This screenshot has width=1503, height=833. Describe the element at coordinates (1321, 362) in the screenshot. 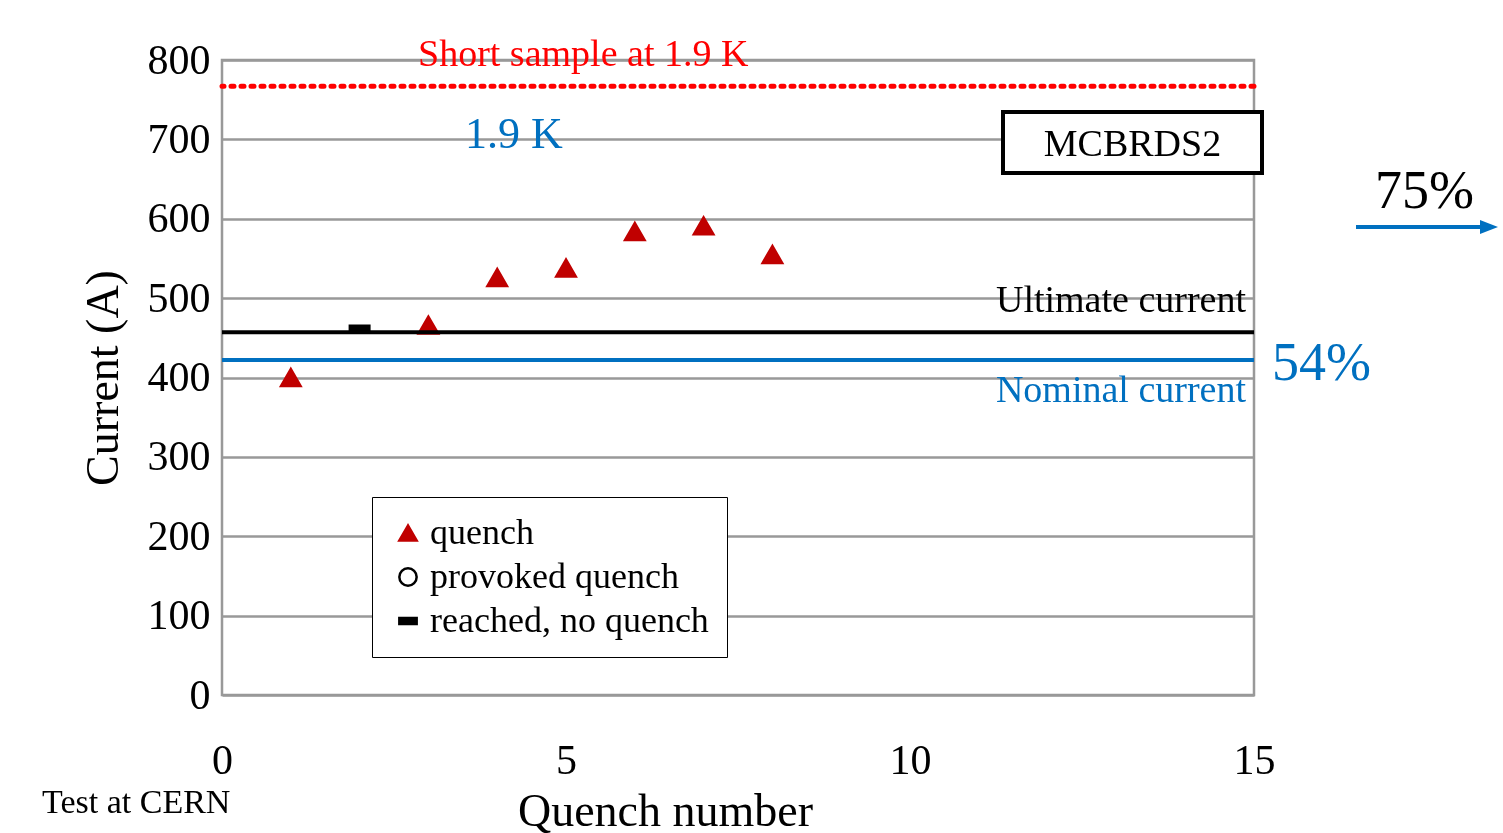

I see `text: 54%` at that location.